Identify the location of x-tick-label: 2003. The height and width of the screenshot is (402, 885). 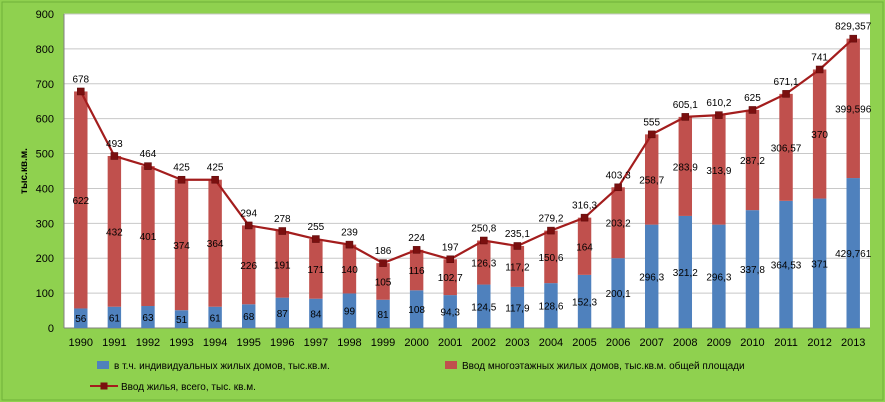
(517, 343).